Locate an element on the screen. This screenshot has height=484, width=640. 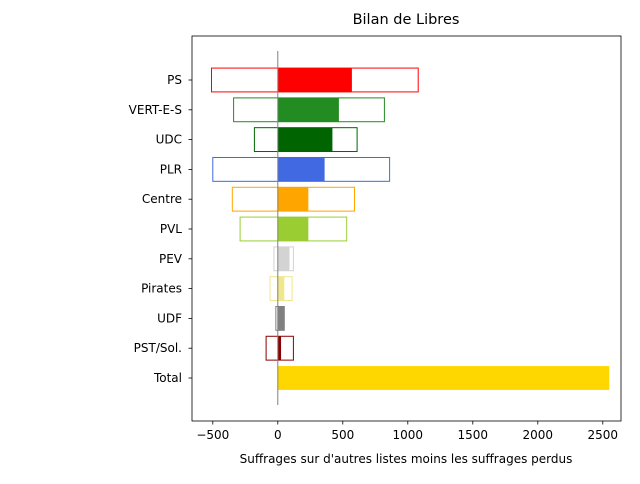
bar-net-udc is located at coordinates (305, 139).